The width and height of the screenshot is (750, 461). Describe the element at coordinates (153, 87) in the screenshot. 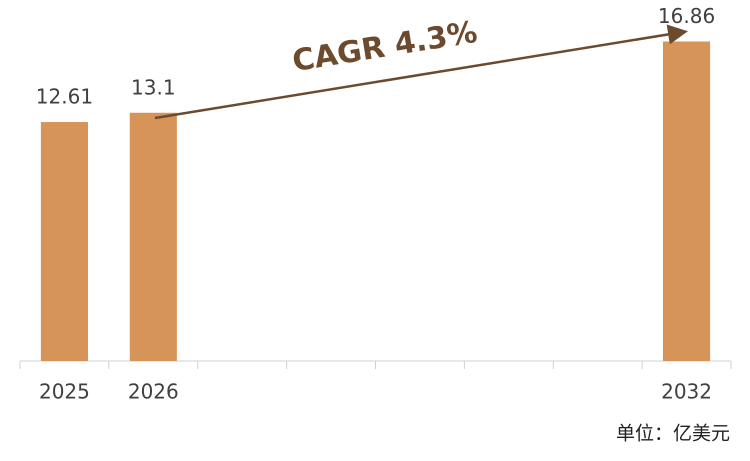

I see `value-label: 13.1` at that location.